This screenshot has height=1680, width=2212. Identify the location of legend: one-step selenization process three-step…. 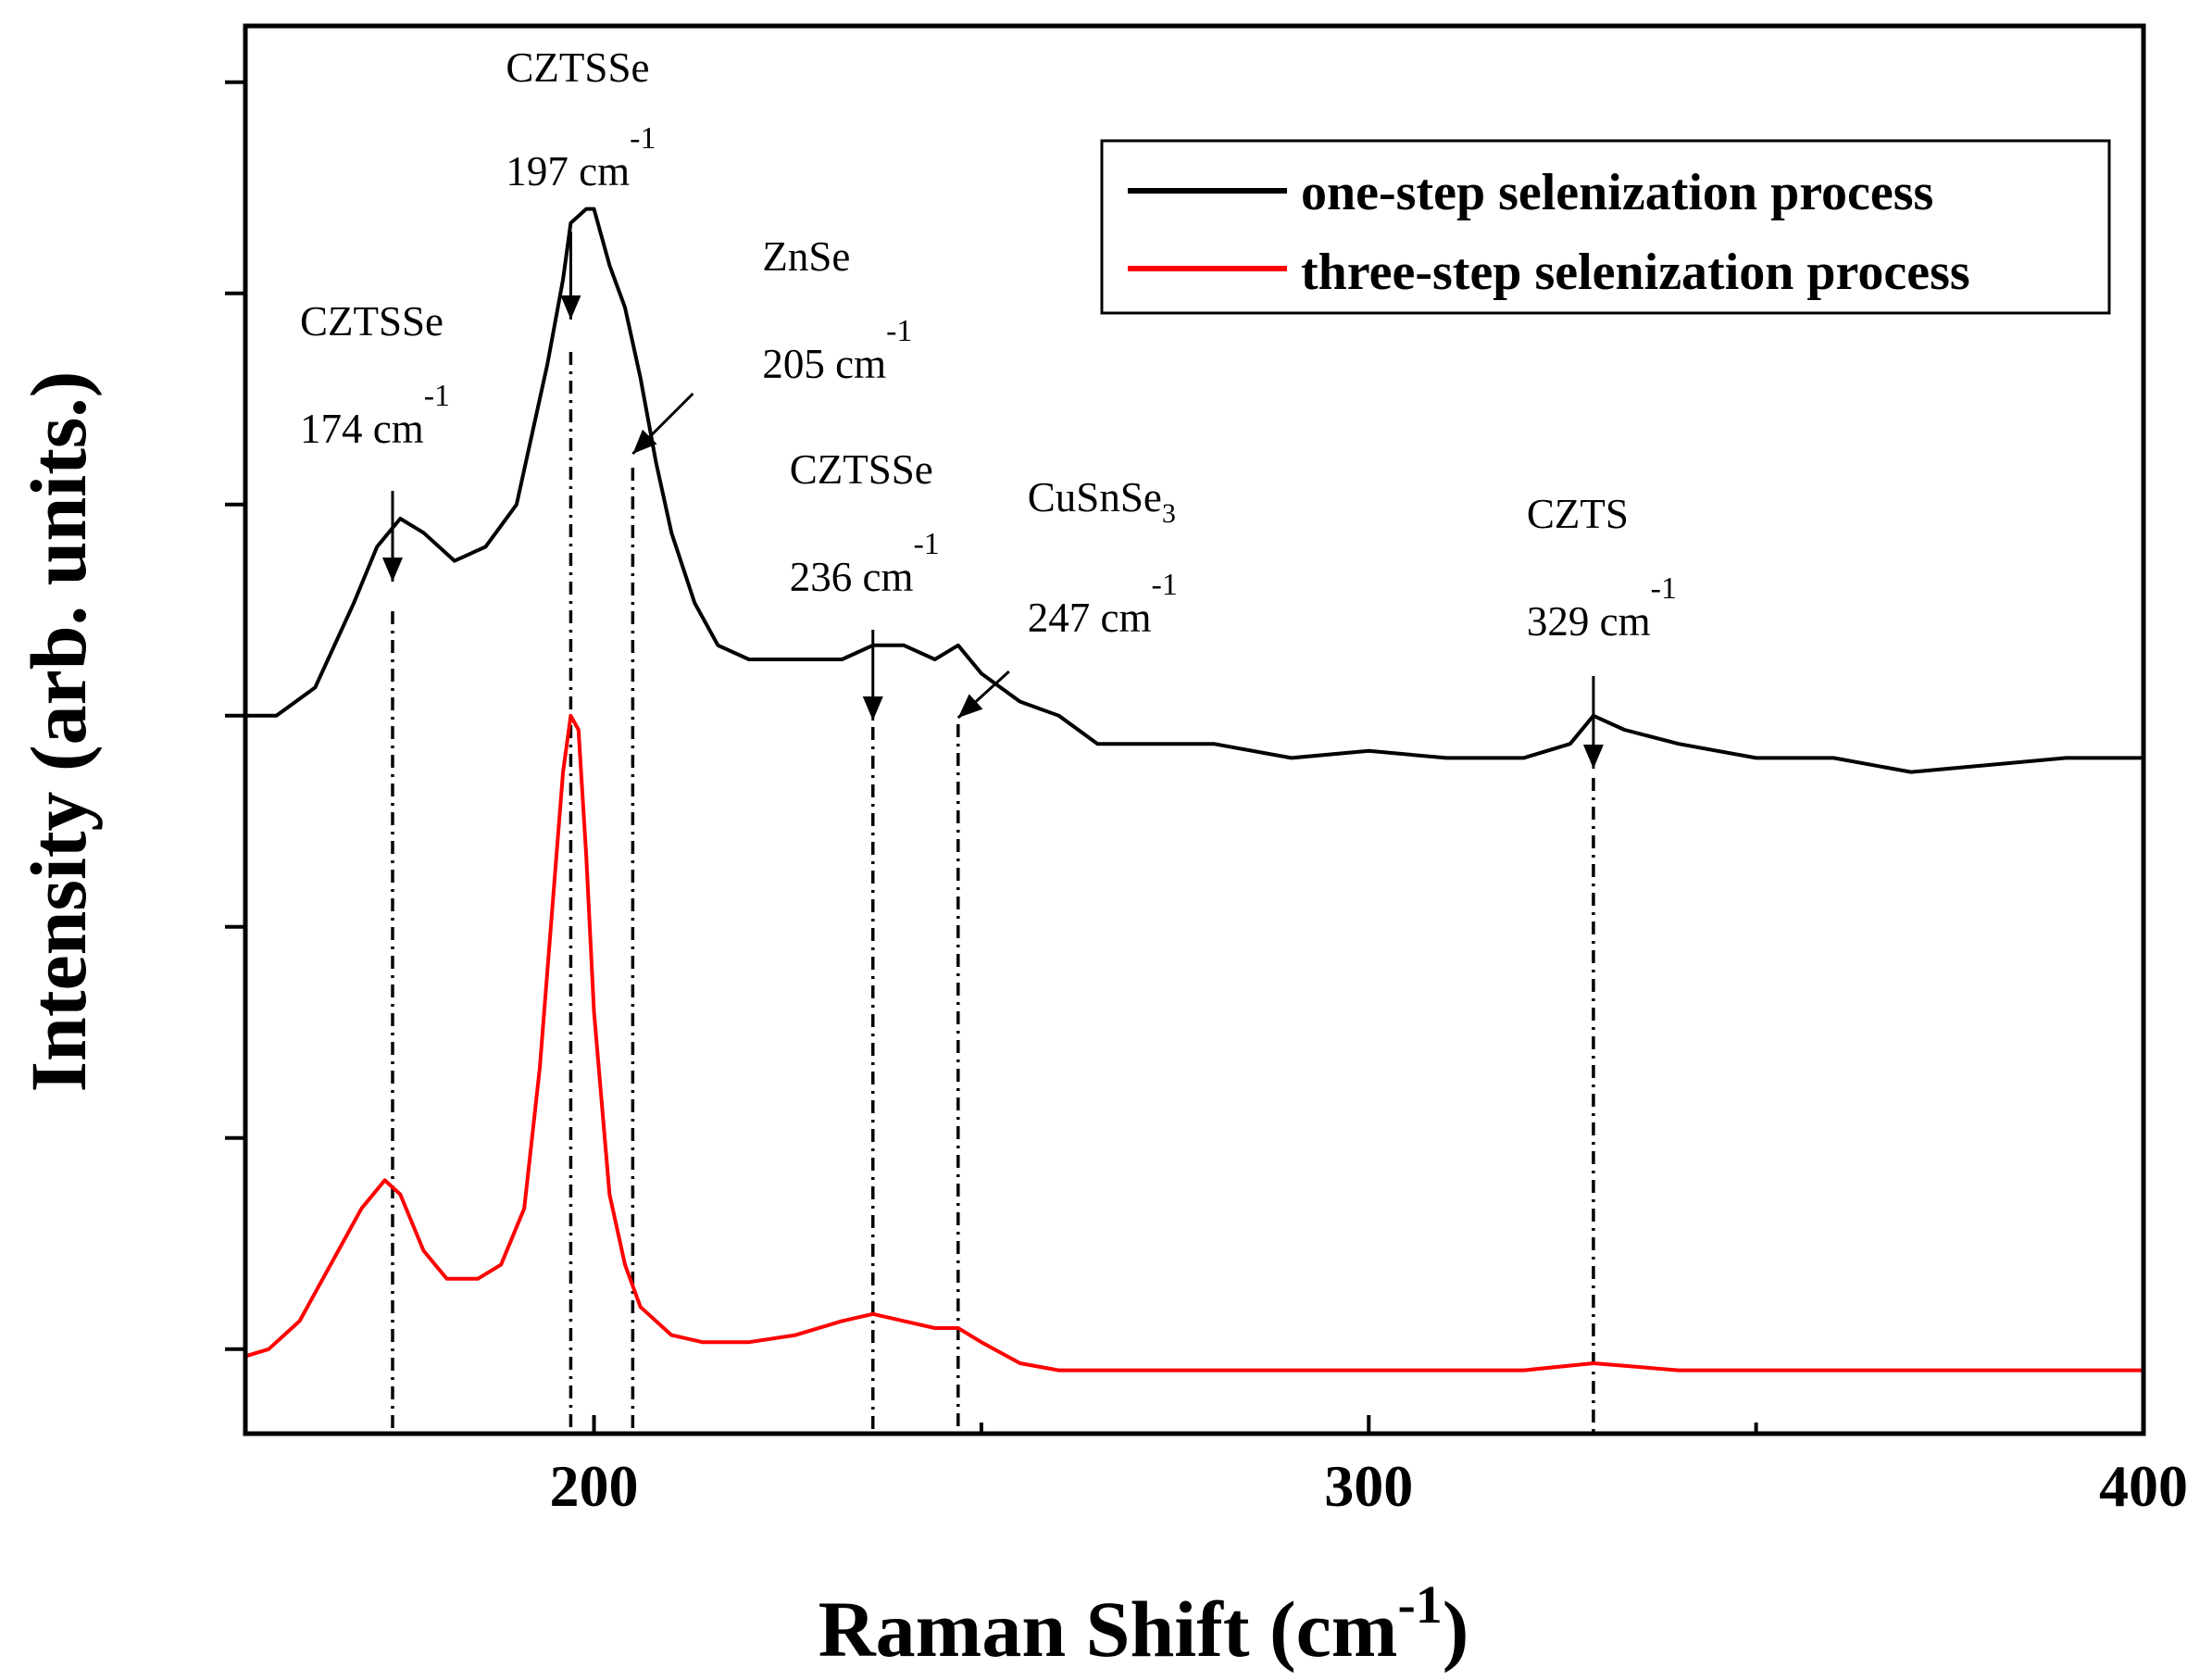
(1606, 227).